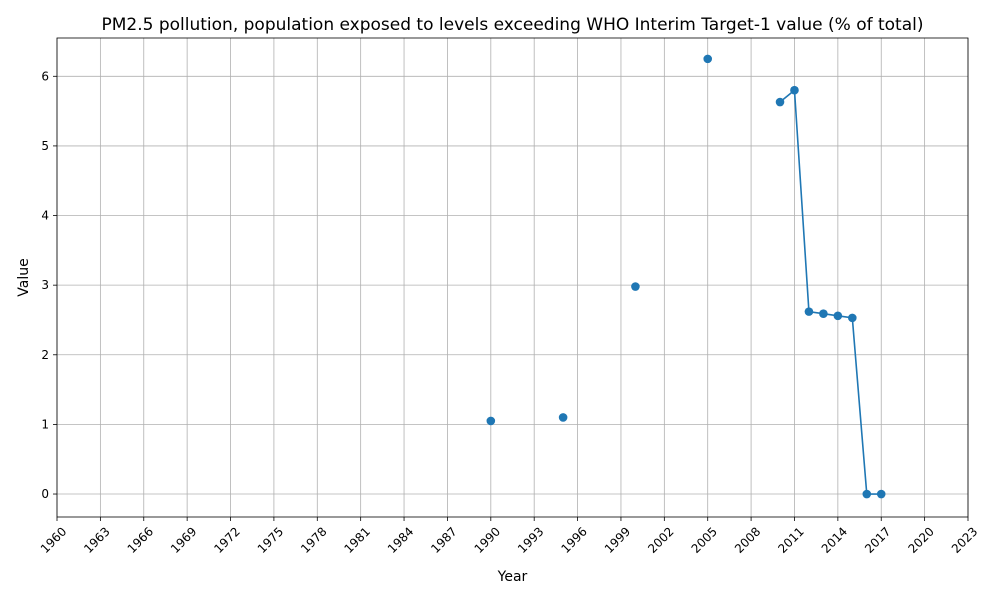 The width and height of the screenshot is (1000, 600). I want to click on y-tick-label: 1, so click(45, 424).